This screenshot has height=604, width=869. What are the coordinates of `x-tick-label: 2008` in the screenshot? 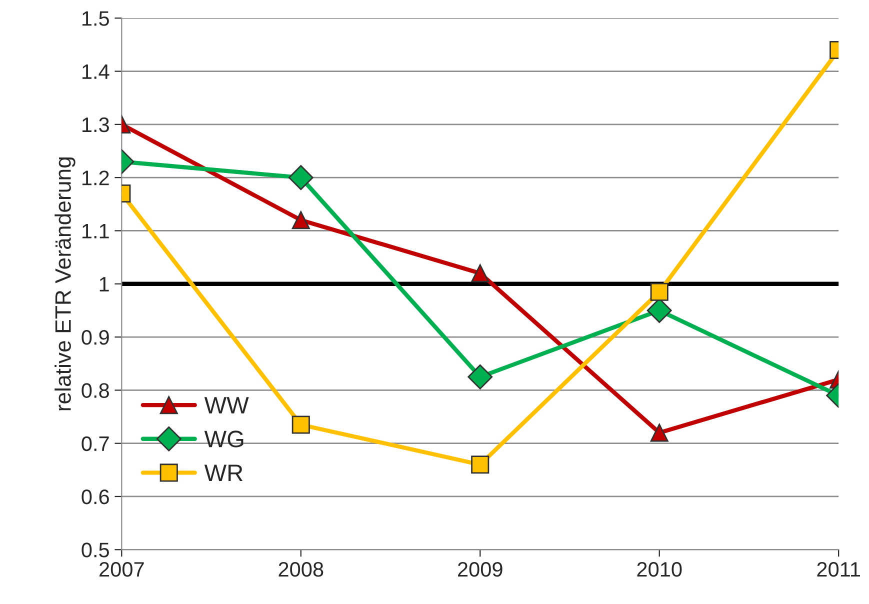 It's located at (301, 569).